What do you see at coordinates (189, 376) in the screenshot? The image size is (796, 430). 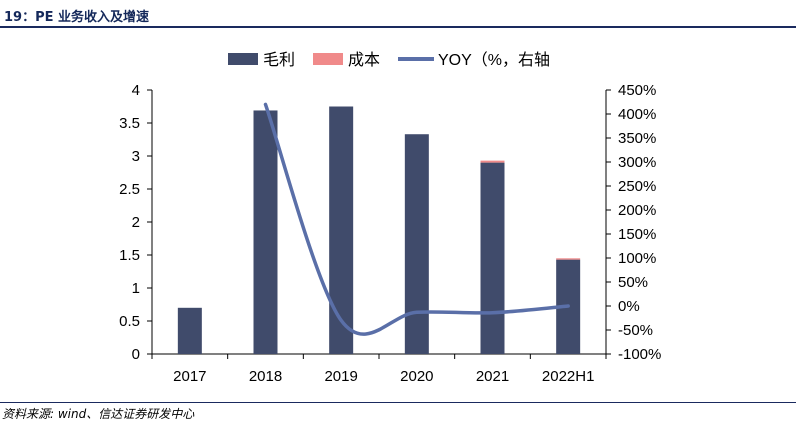 I see `x-tick-label: 2017` at bounding box center [189, 376].